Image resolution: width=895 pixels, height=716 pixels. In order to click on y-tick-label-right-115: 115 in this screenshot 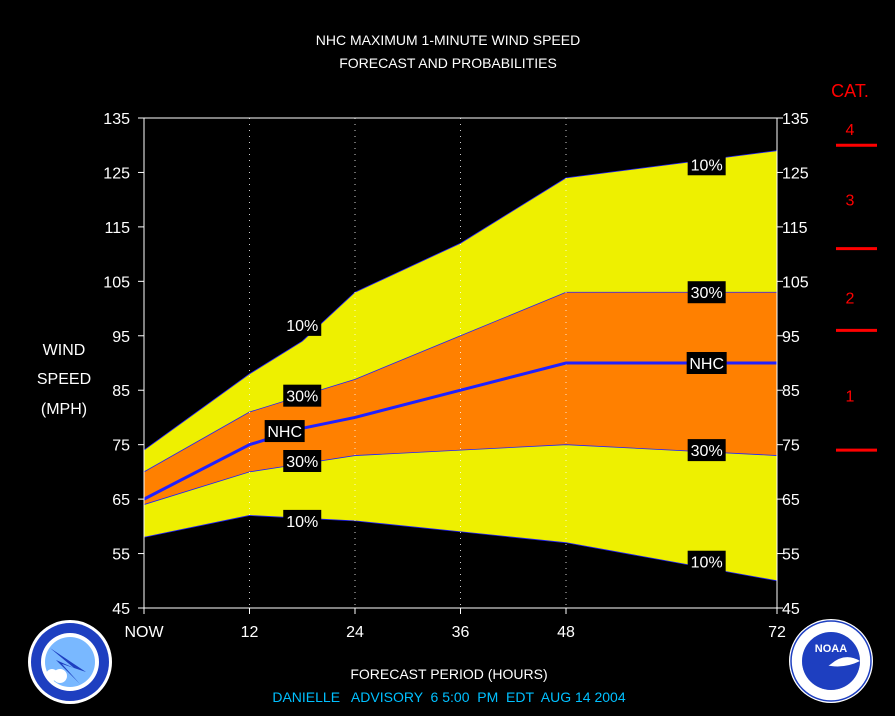, I will do `click(795, 228)`.